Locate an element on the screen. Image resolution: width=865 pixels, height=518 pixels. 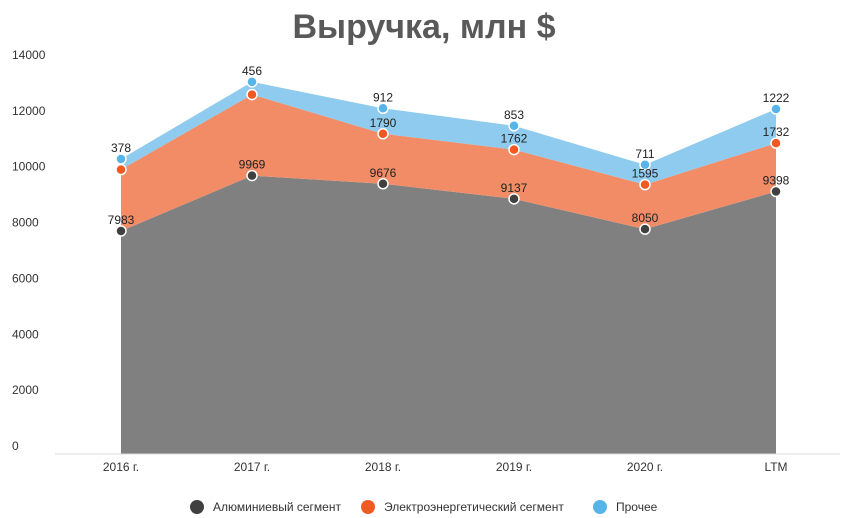
y-tick-label: 2000 is located at coordinates (25, 390).